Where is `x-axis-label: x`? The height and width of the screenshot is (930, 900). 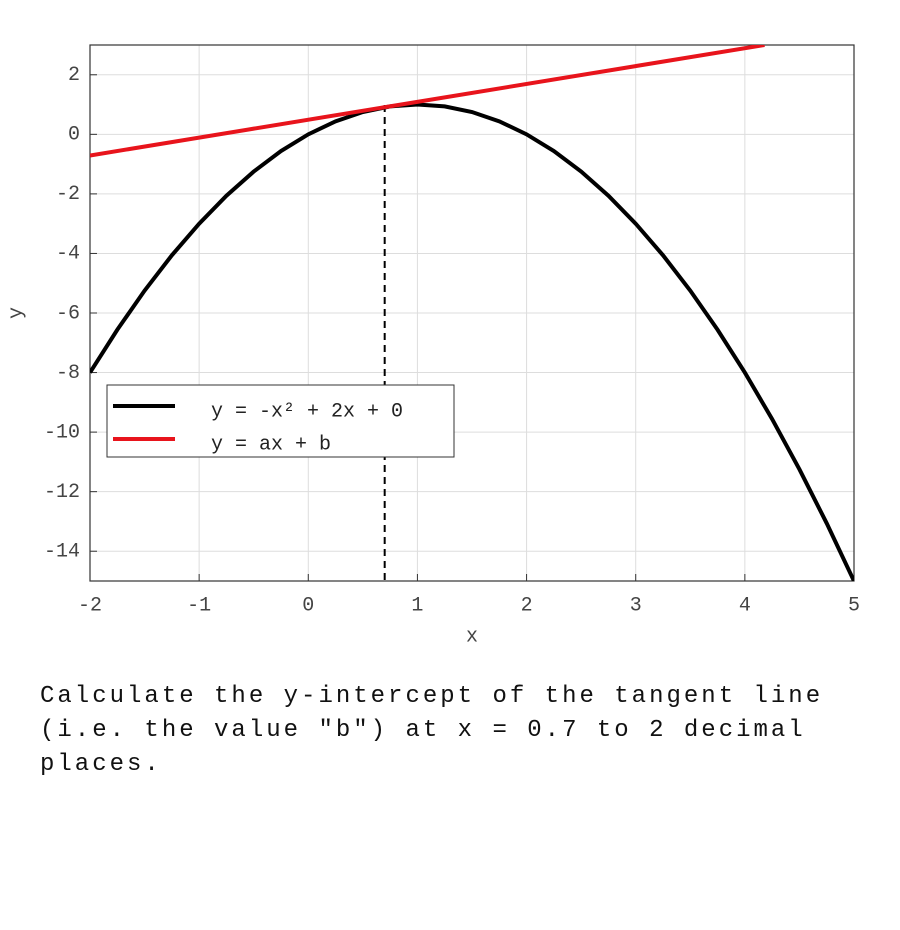 x-axis-label: x is located at coordinates (472, 636).